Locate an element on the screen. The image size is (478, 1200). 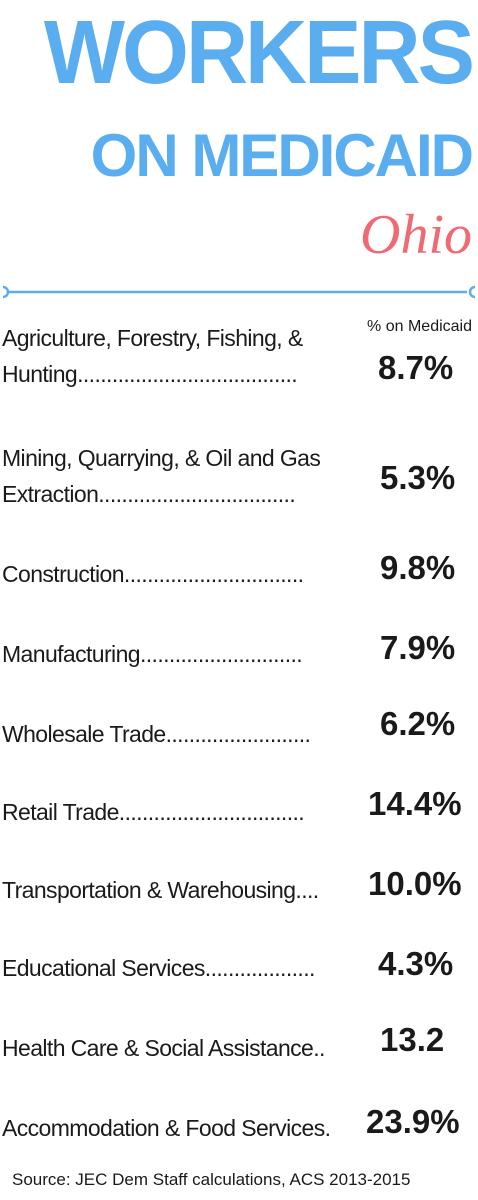
divider-left-cap is located at coordinates (6, 292).